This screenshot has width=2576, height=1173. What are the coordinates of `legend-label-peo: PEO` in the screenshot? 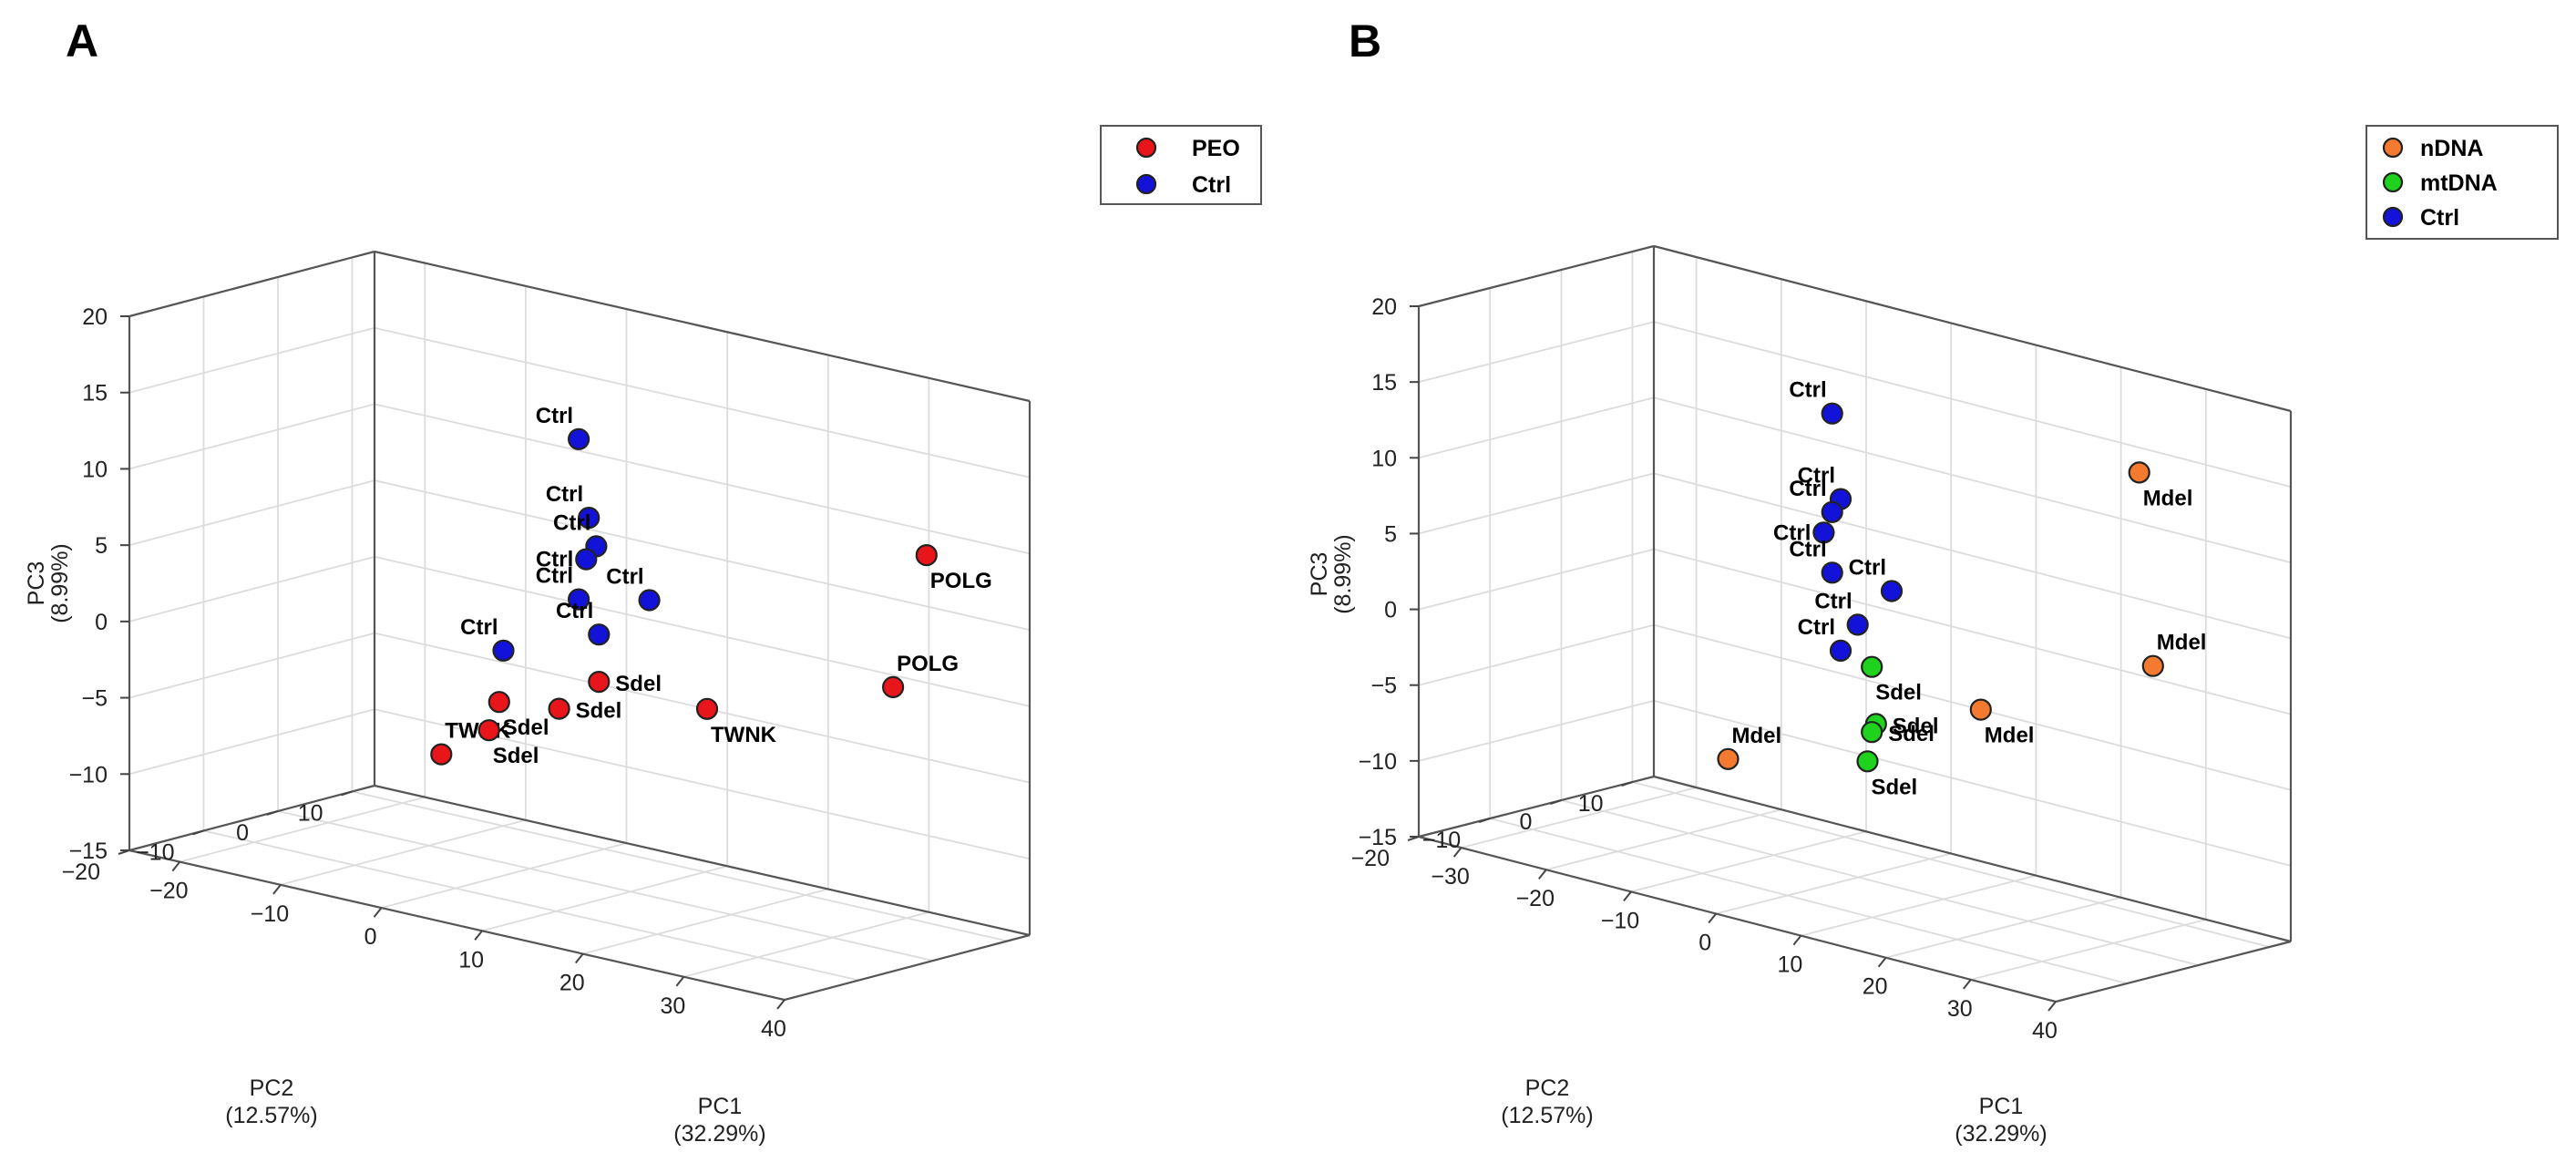 It's located at (1216, 148).